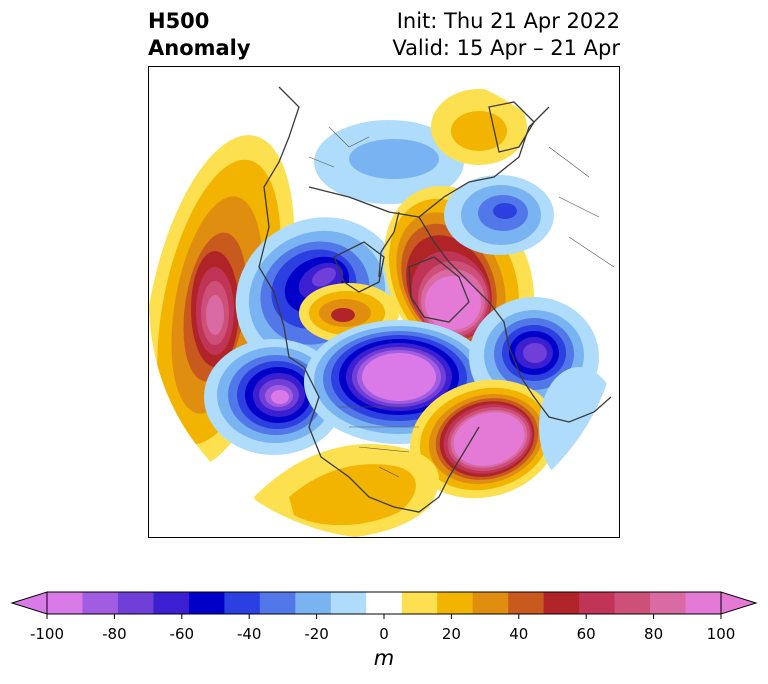  Describe the element at coordinates (47, 634) in the screenshot. I see `colorbar-tick-label: -100` at that location.